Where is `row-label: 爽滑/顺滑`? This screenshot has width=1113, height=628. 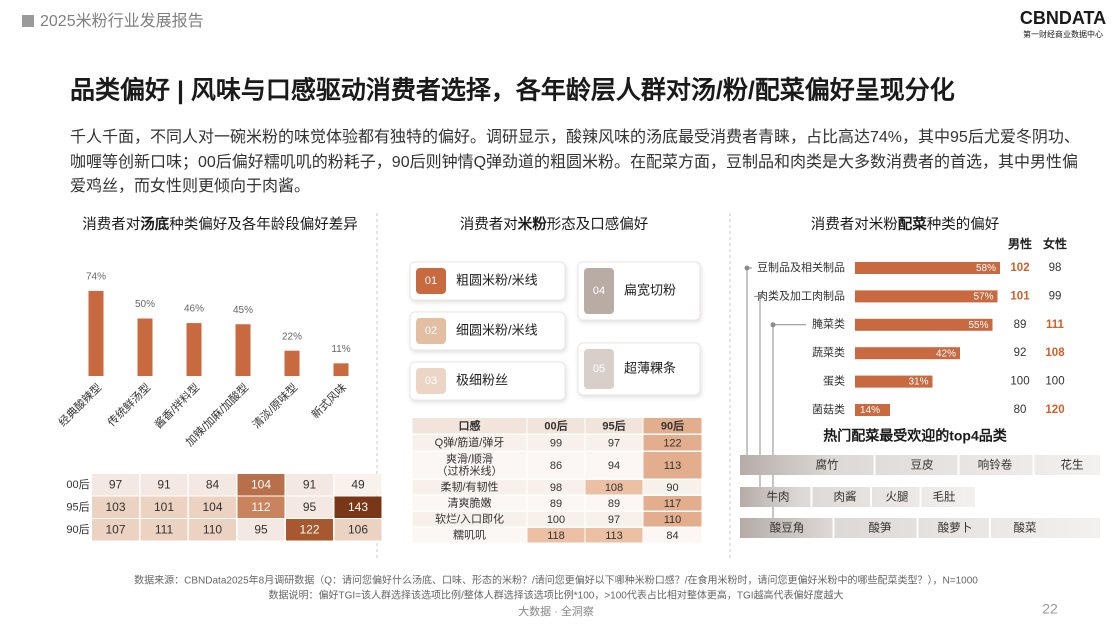
row-label: 爽滑/顺滑 is located at coordinates (469, 458).